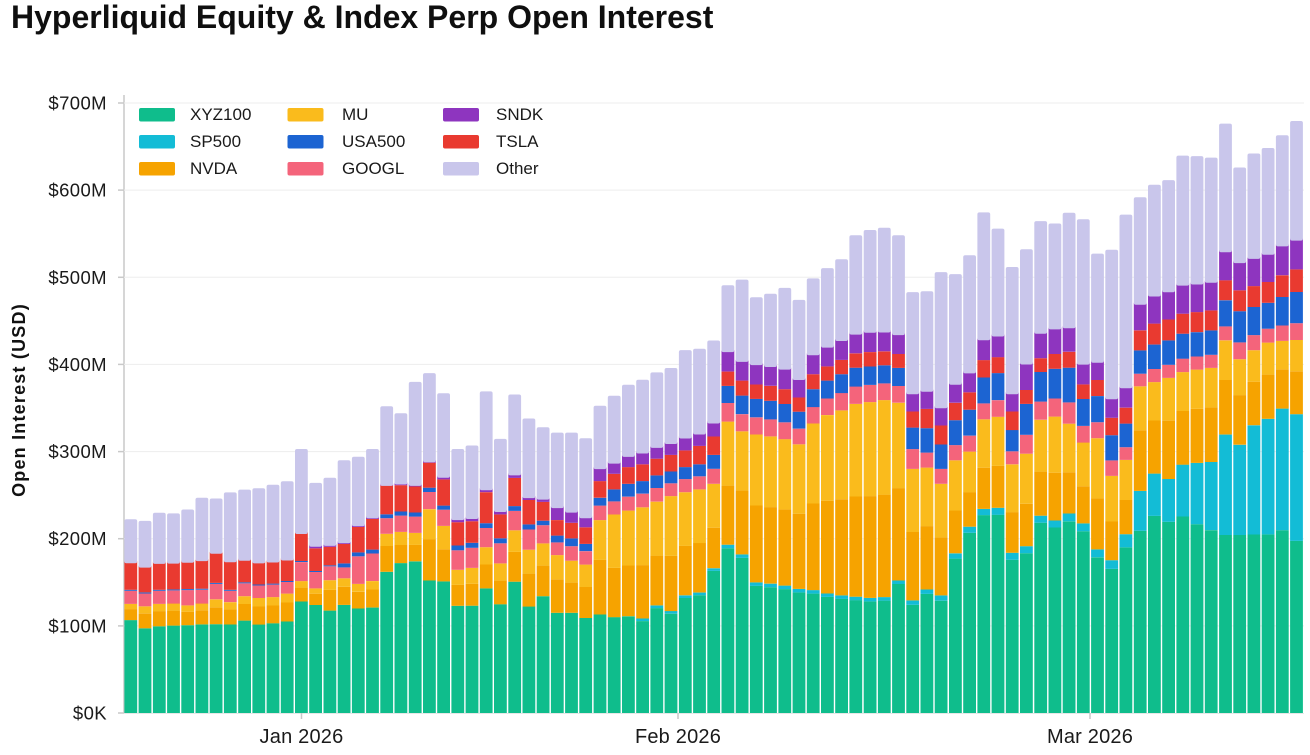 The image size is (1310, 755). What do you see at coordinates (77, 451) in the screenshot?
I see `svg-text: $300M` at bounding box center [77, 451].